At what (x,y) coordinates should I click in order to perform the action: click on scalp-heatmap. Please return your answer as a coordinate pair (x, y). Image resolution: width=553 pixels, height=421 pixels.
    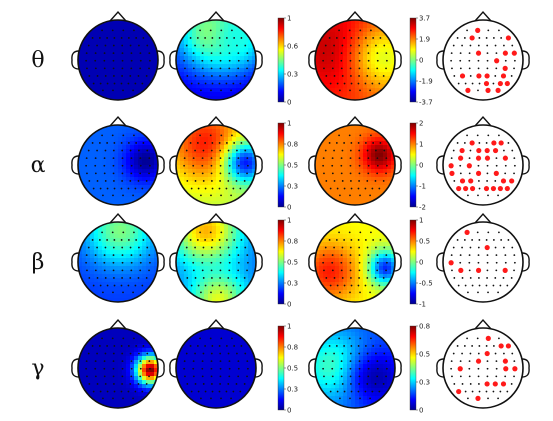
    Looking at the image, I should click on (118, 165).